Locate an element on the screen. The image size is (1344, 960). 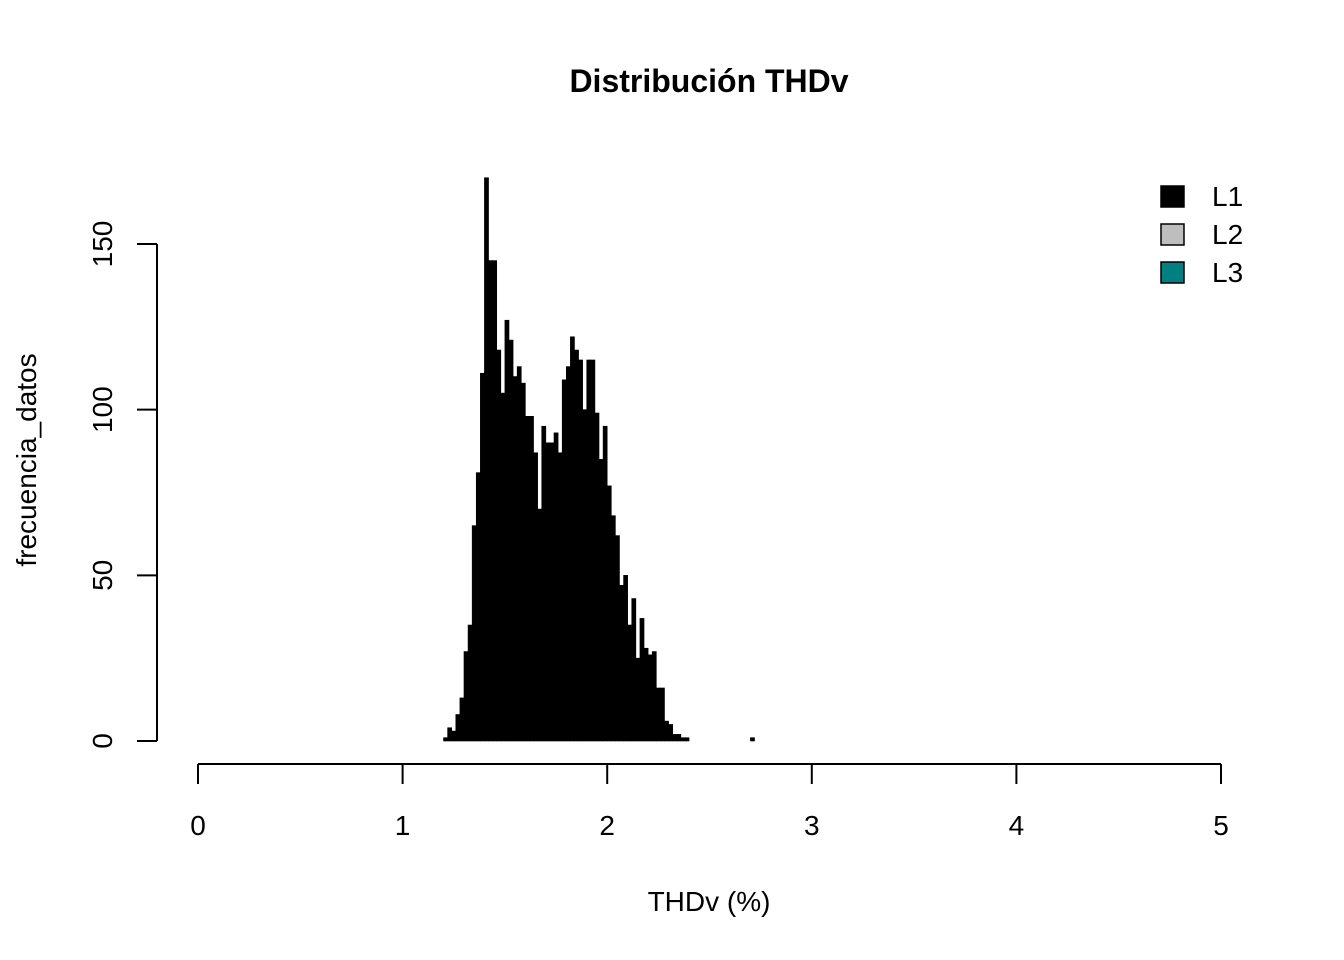
y-tick-label: 50 is located at coordinates (102, 575).